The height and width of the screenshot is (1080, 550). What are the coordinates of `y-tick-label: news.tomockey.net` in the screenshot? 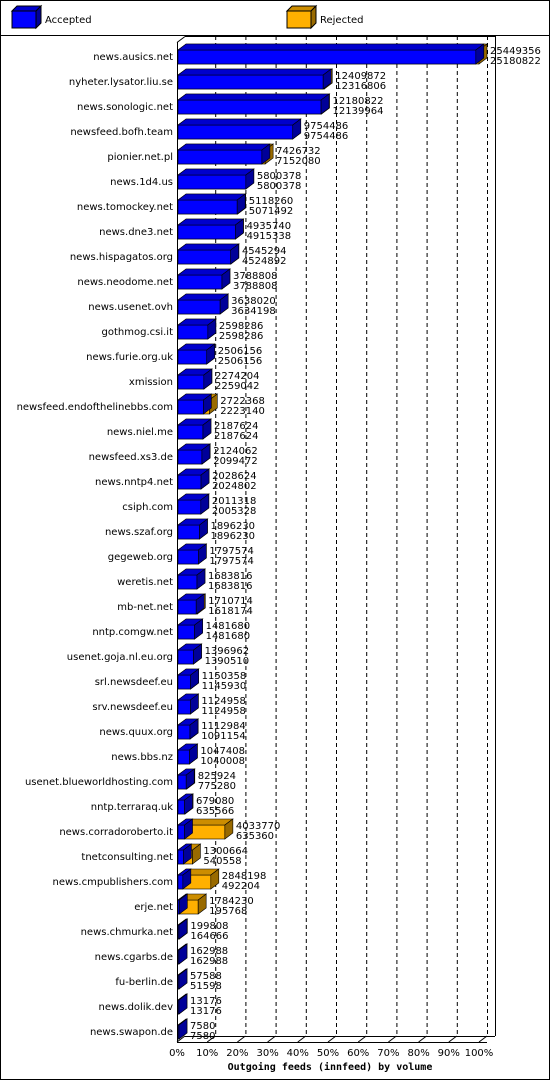 It's located at (125, 207).